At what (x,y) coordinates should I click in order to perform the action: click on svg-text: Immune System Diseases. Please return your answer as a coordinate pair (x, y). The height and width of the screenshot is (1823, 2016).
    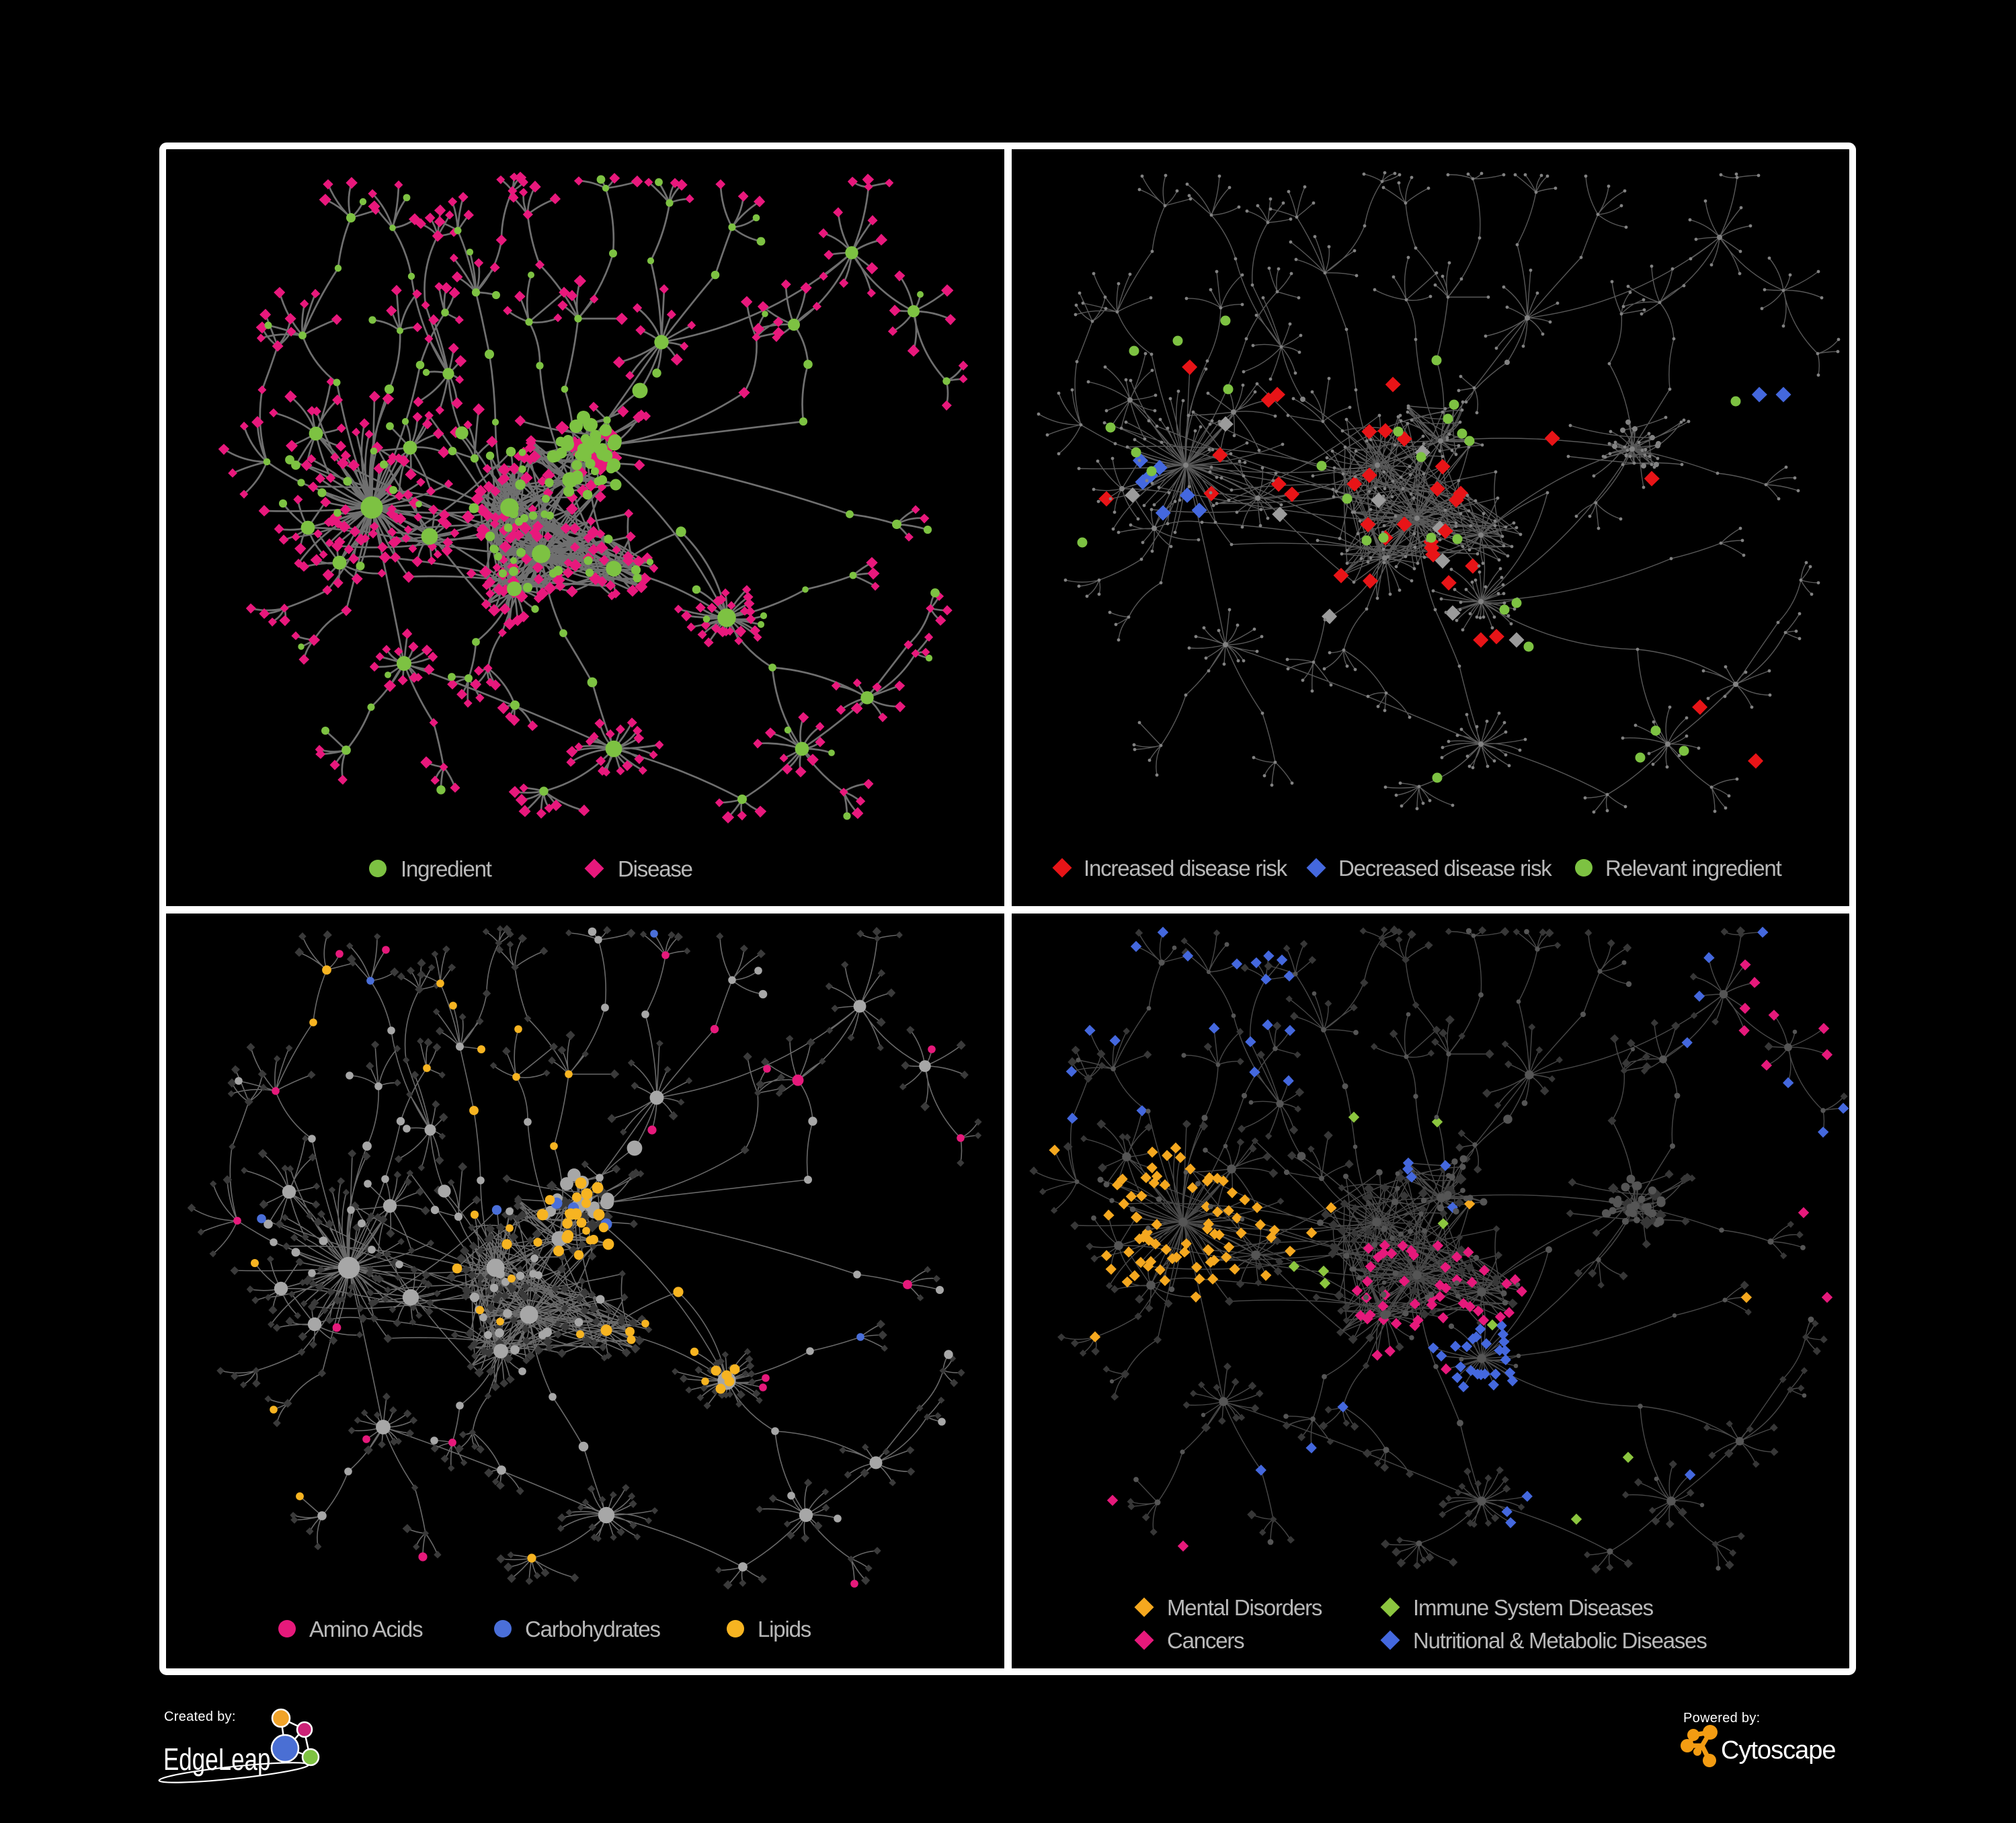
    Looking at the image, I should click on (1533, 1607).